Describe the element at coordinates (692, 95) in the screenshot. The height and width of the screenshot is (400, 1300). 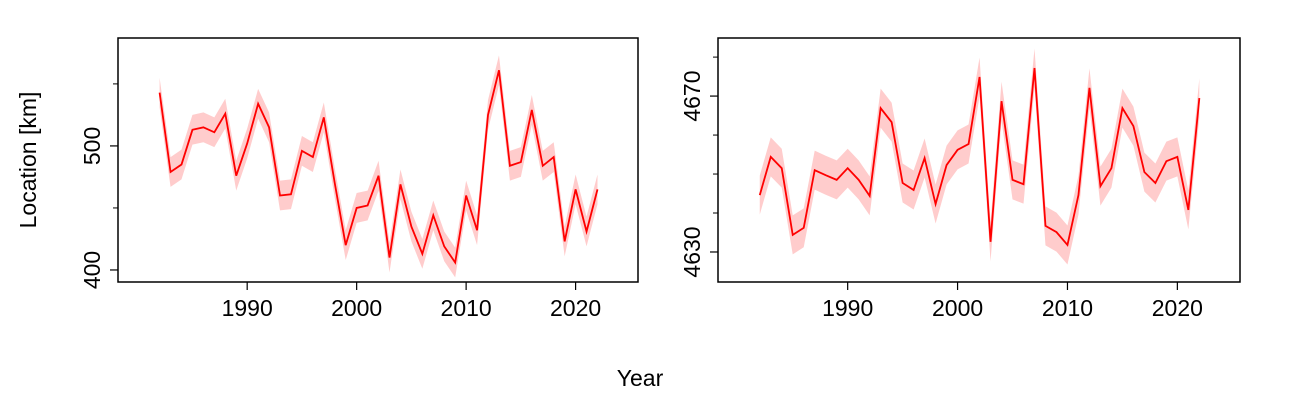
I see `y-tick-label: 4670` at that location.